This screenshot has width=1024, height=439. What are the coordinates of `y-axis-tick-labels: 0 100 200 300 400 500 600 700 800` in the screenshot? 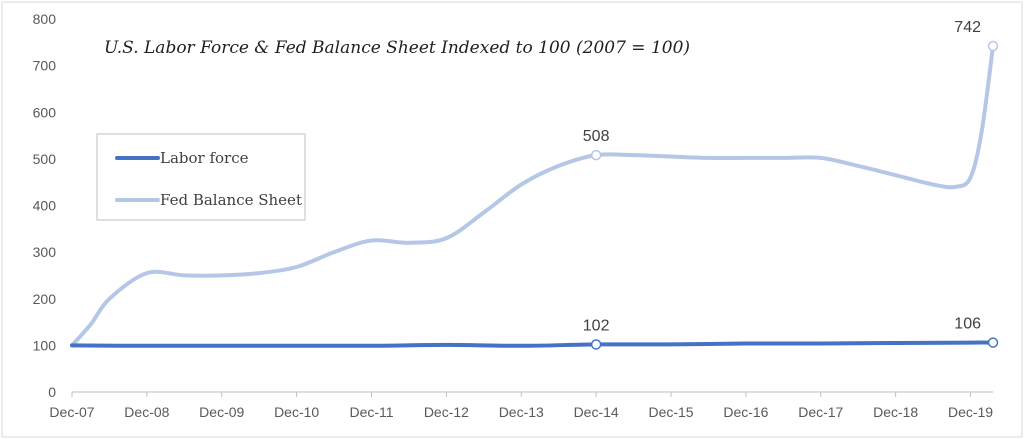 It's located at (45, 205).